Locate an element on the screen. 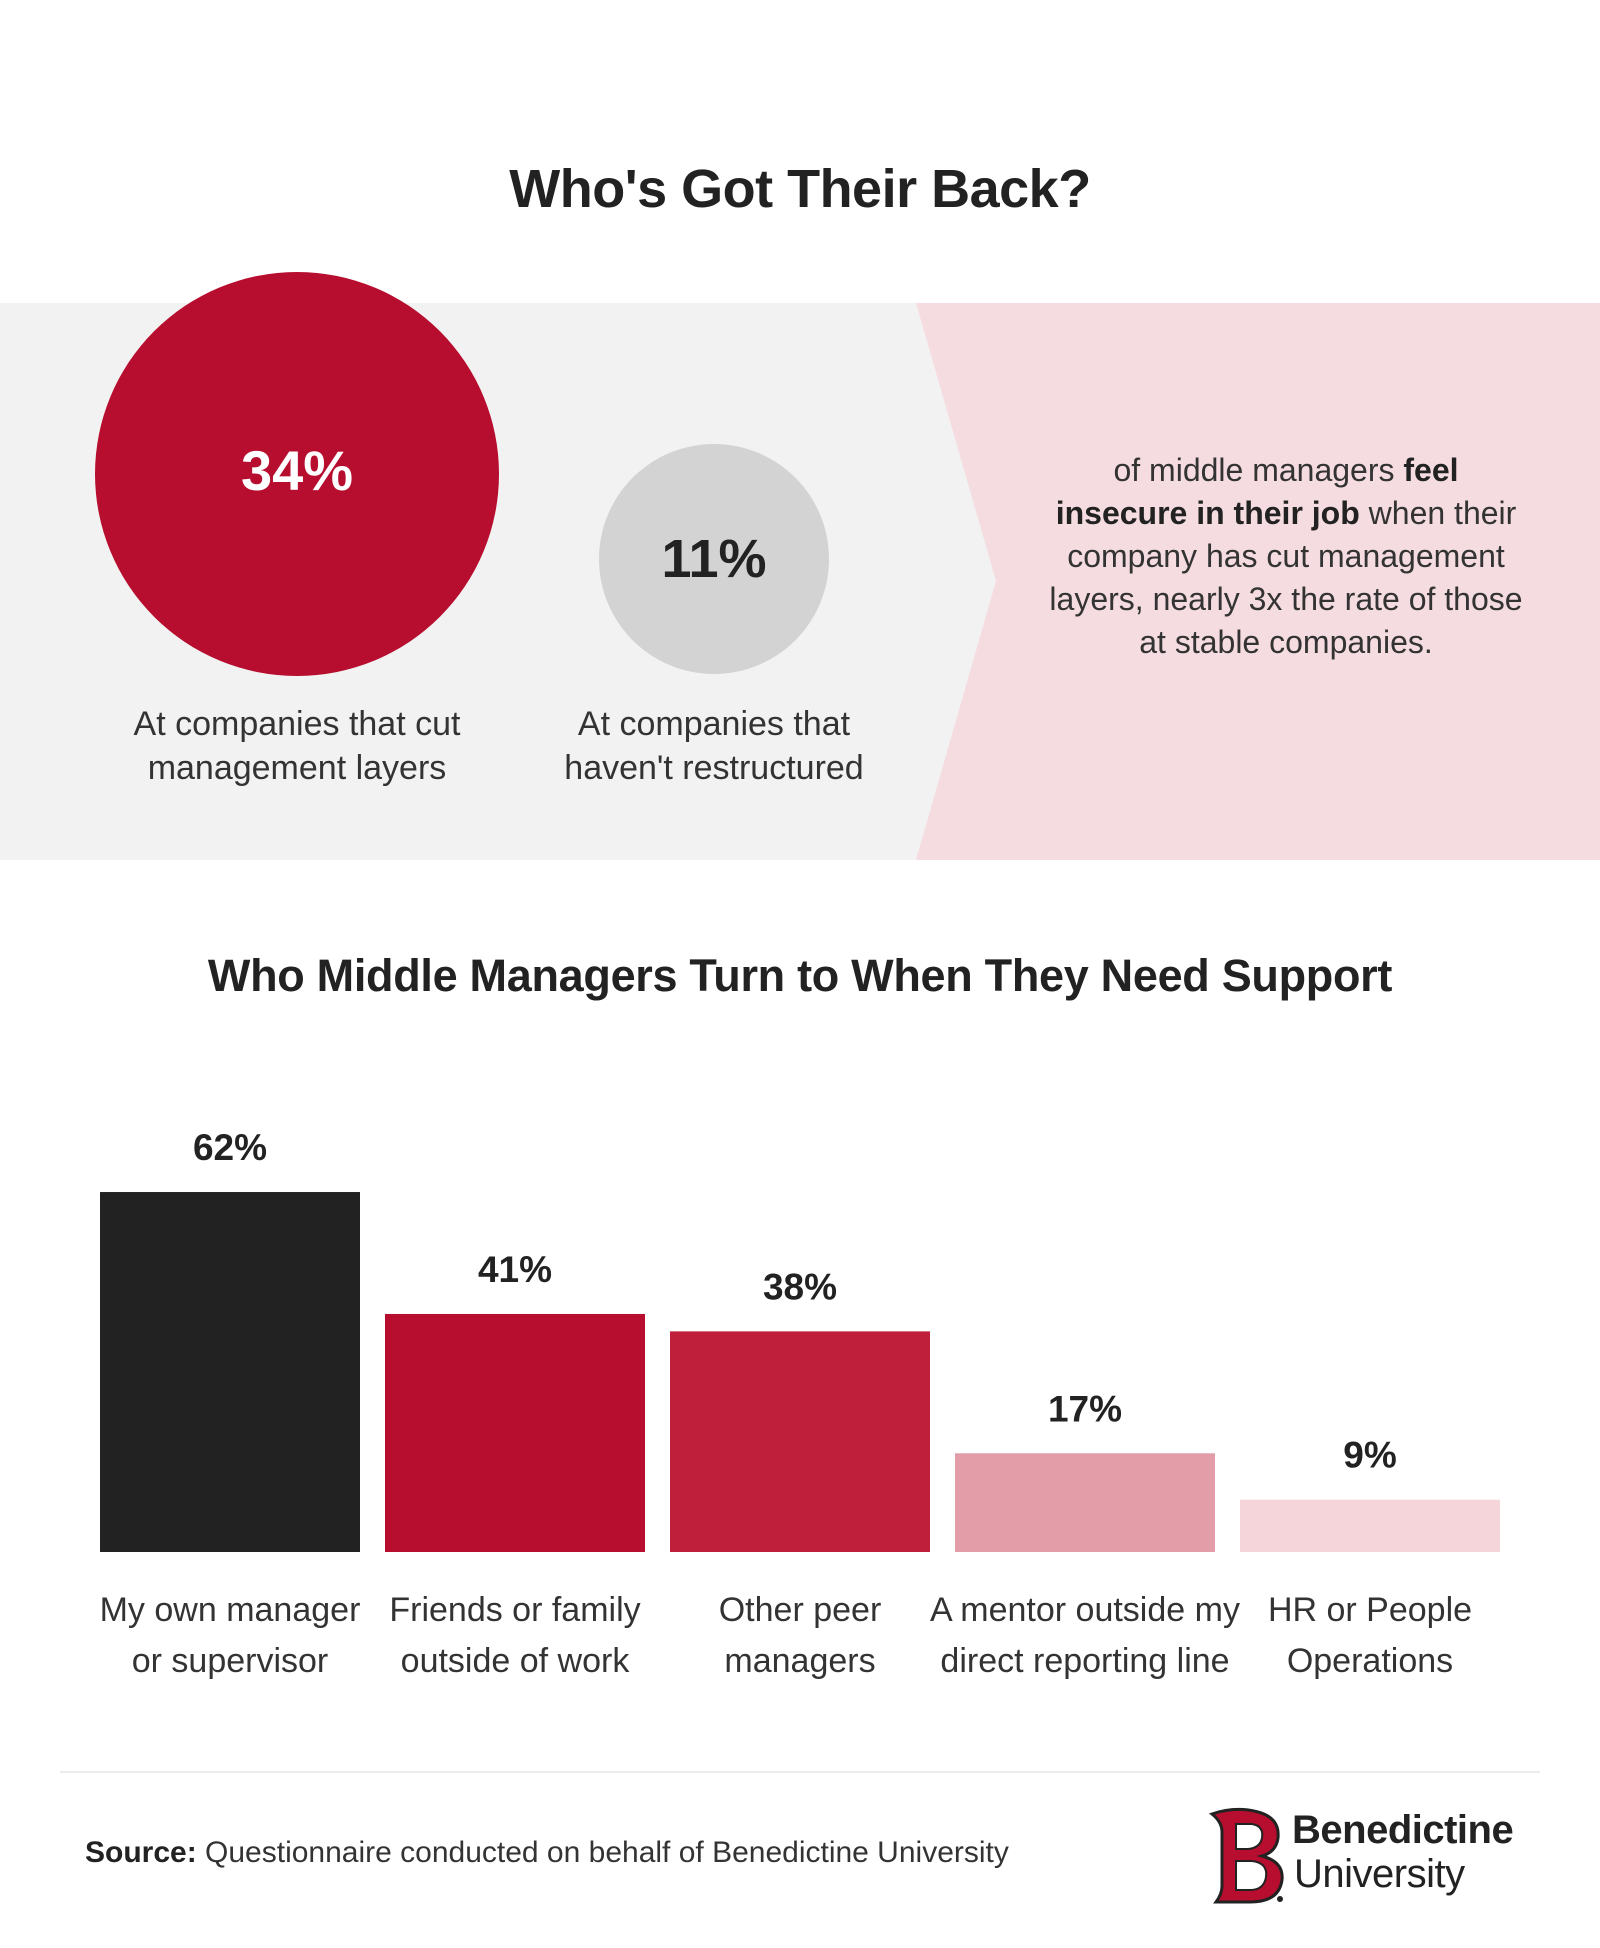 The width and height of the screenshot is (1600, 1948). stat-circle-cut-layers: 34% is located at coordinates (297, 474).